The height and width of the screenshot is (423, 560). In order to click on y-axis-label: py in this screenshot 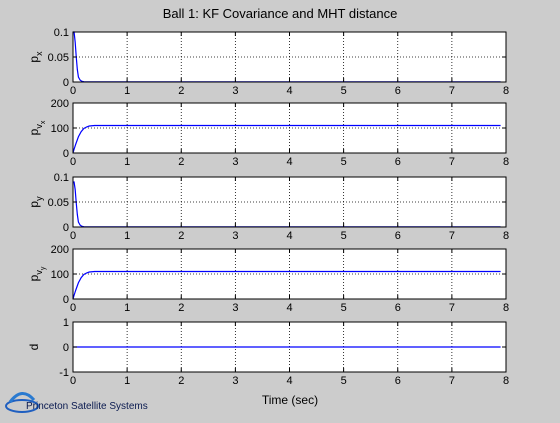, I will do `click(35, 202)`.